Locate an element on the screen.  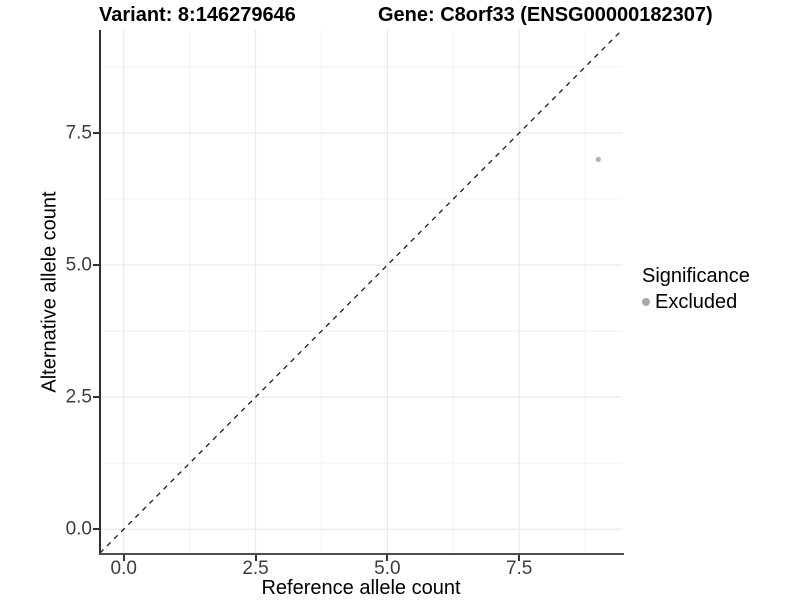
y-tick-label: 5.0 is located at coordinates (78, 265).